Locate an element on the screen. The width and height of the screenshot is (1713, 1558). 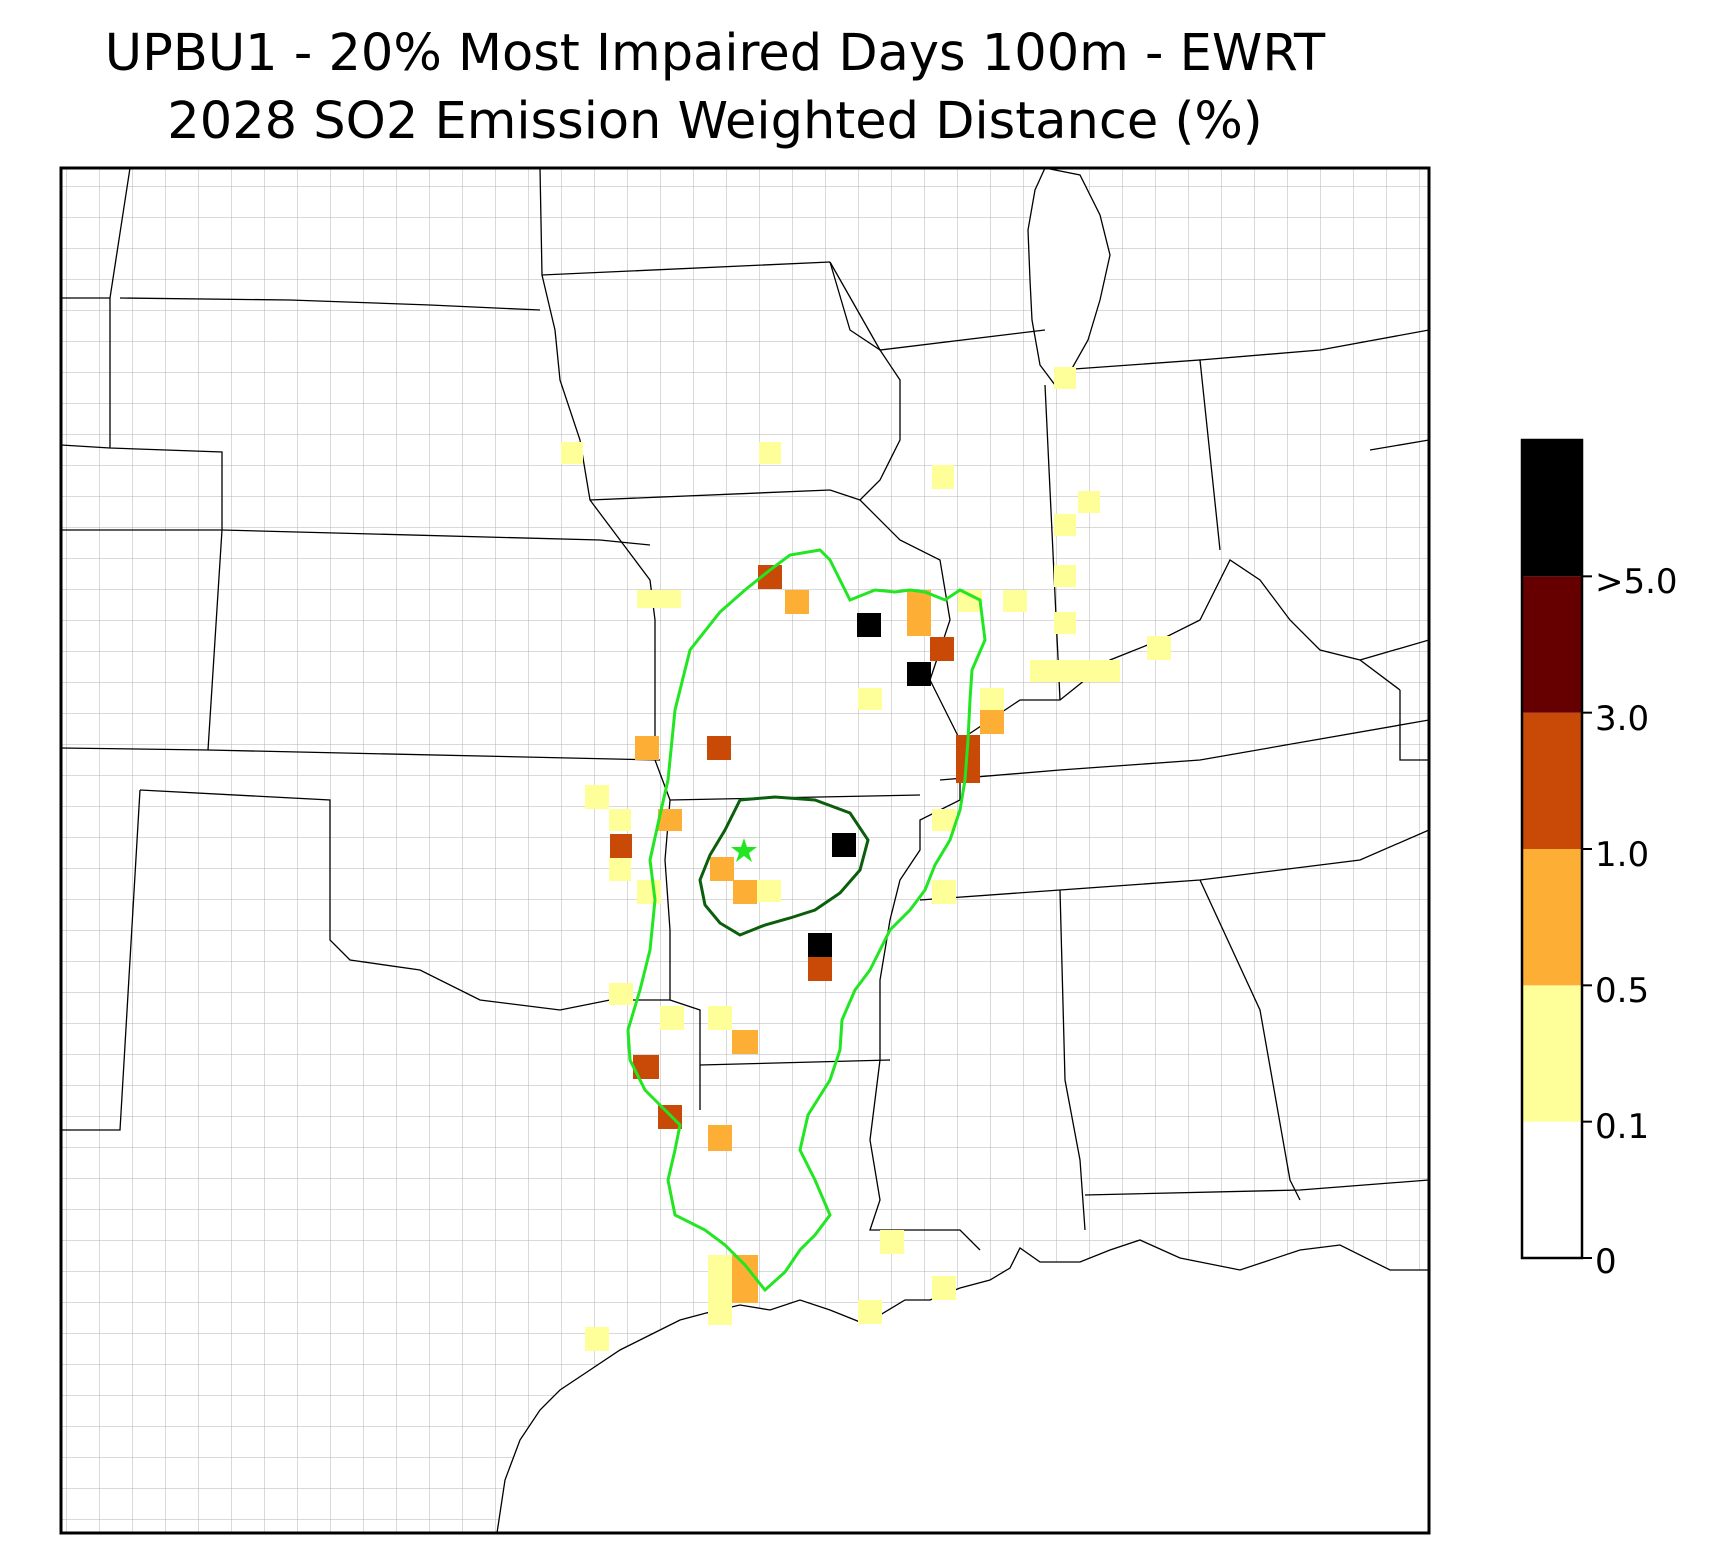
colorbar-tick-label: 0.5 is located at coordinates (1622, 991).